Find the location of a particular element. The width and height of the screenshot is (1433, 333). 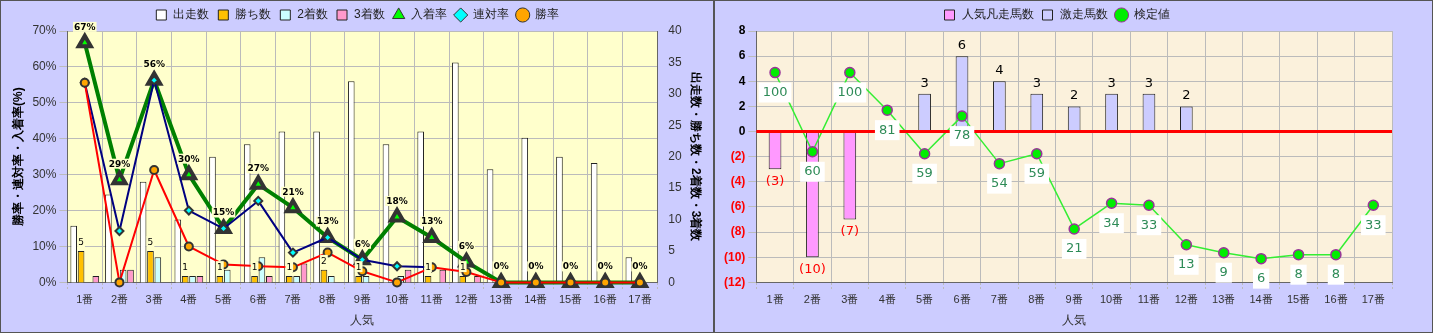

x-tick-label: 15番 is located at coordinates (1298, 299).